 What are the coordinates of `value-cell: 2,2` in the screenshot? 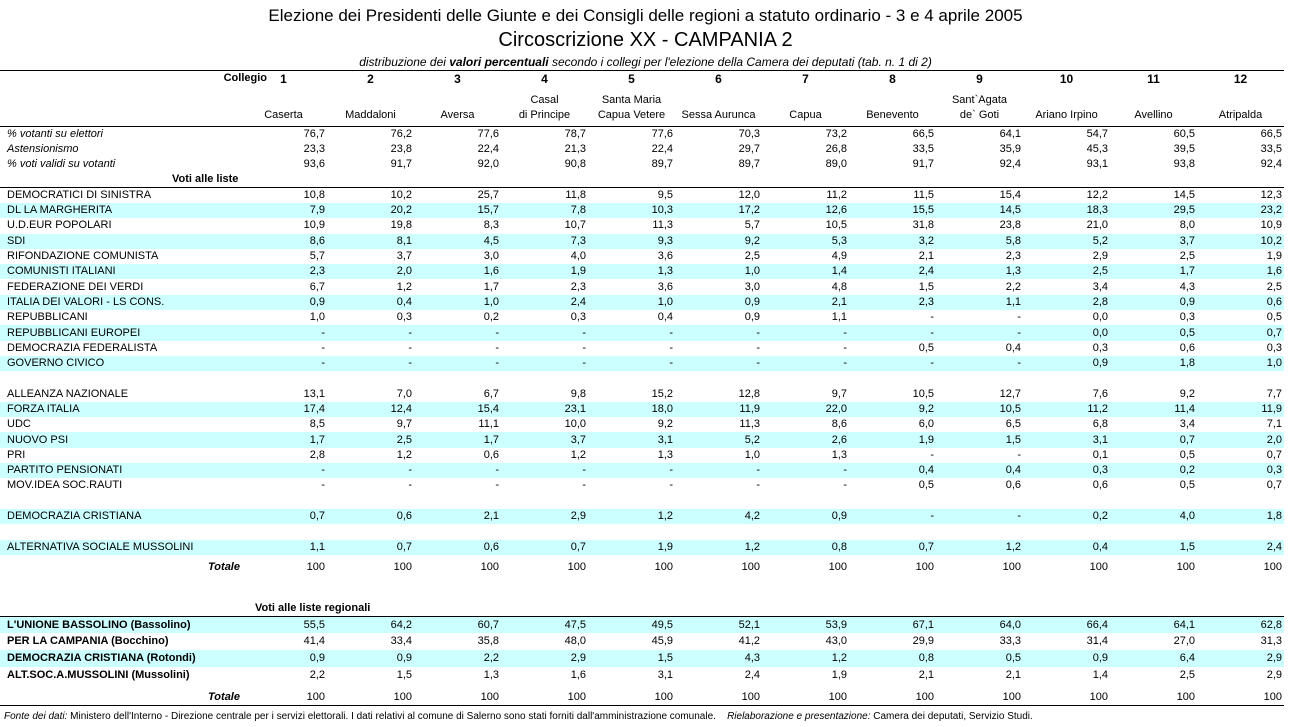 It's located at (457, 659).